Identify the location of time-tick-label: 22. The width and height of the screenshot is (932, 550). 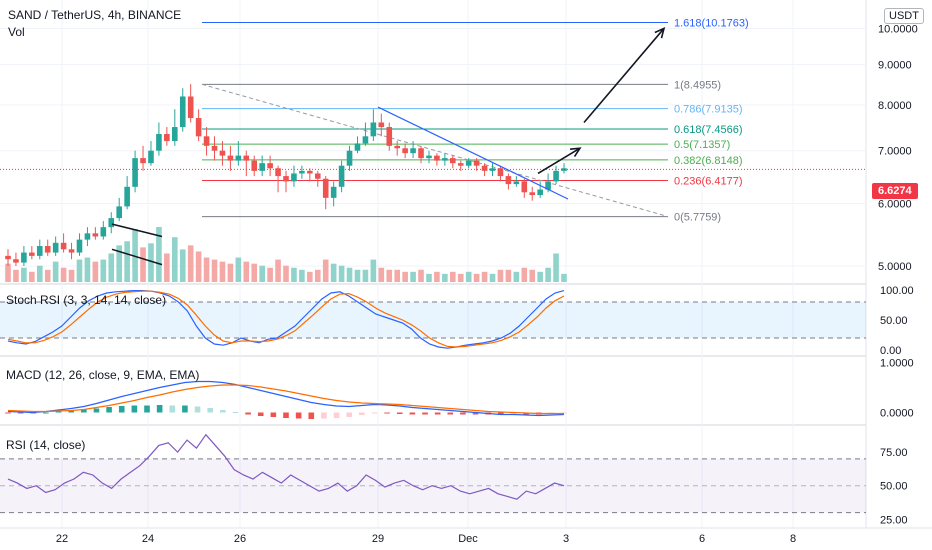
(62, 539).